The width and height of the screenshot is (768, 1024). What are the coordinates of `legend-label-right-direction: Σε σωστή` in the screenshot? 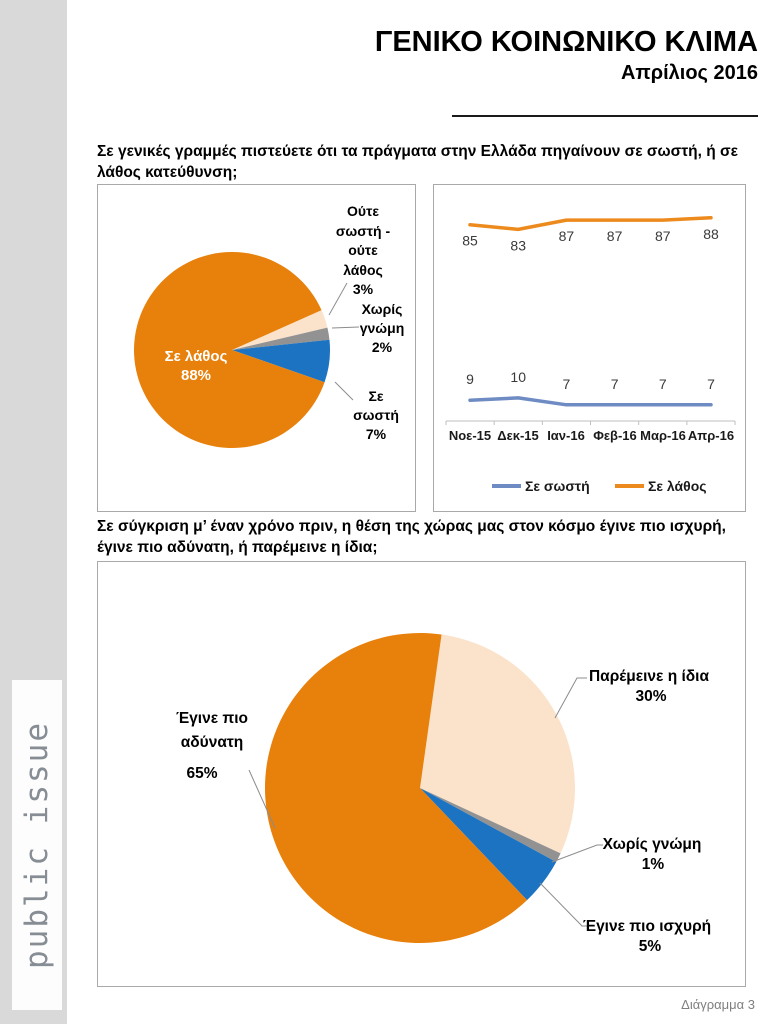 It's located at (557, 486).